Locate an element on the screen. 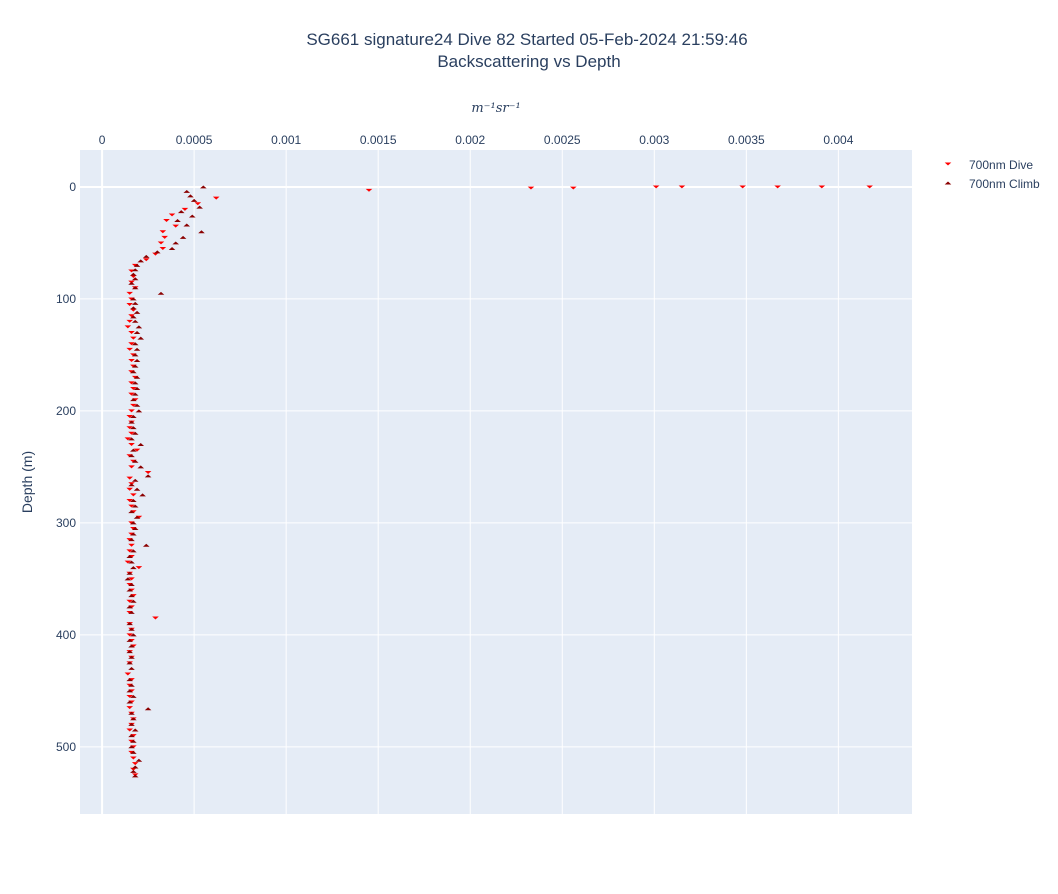 This screenshot has width=1058, height=894. legend: 700nm Dive 700nm Climb is located at coordinates (992, 174).